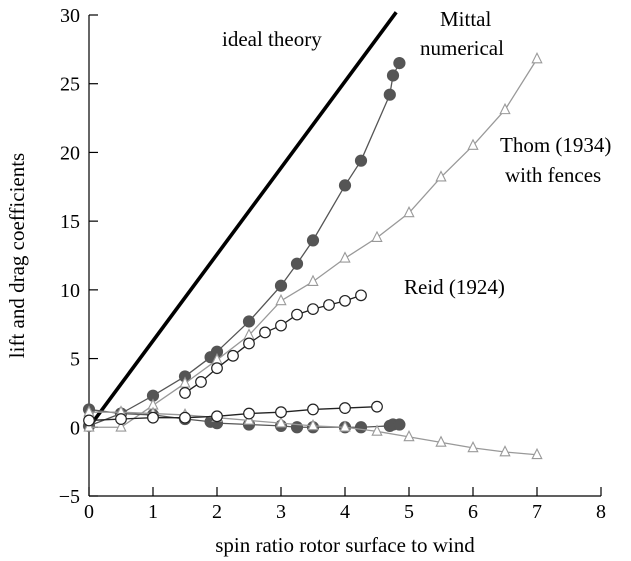 The height and width of the screenshot is (561, 631). I want to click on x-tick-label: 2, so click(217, 512).